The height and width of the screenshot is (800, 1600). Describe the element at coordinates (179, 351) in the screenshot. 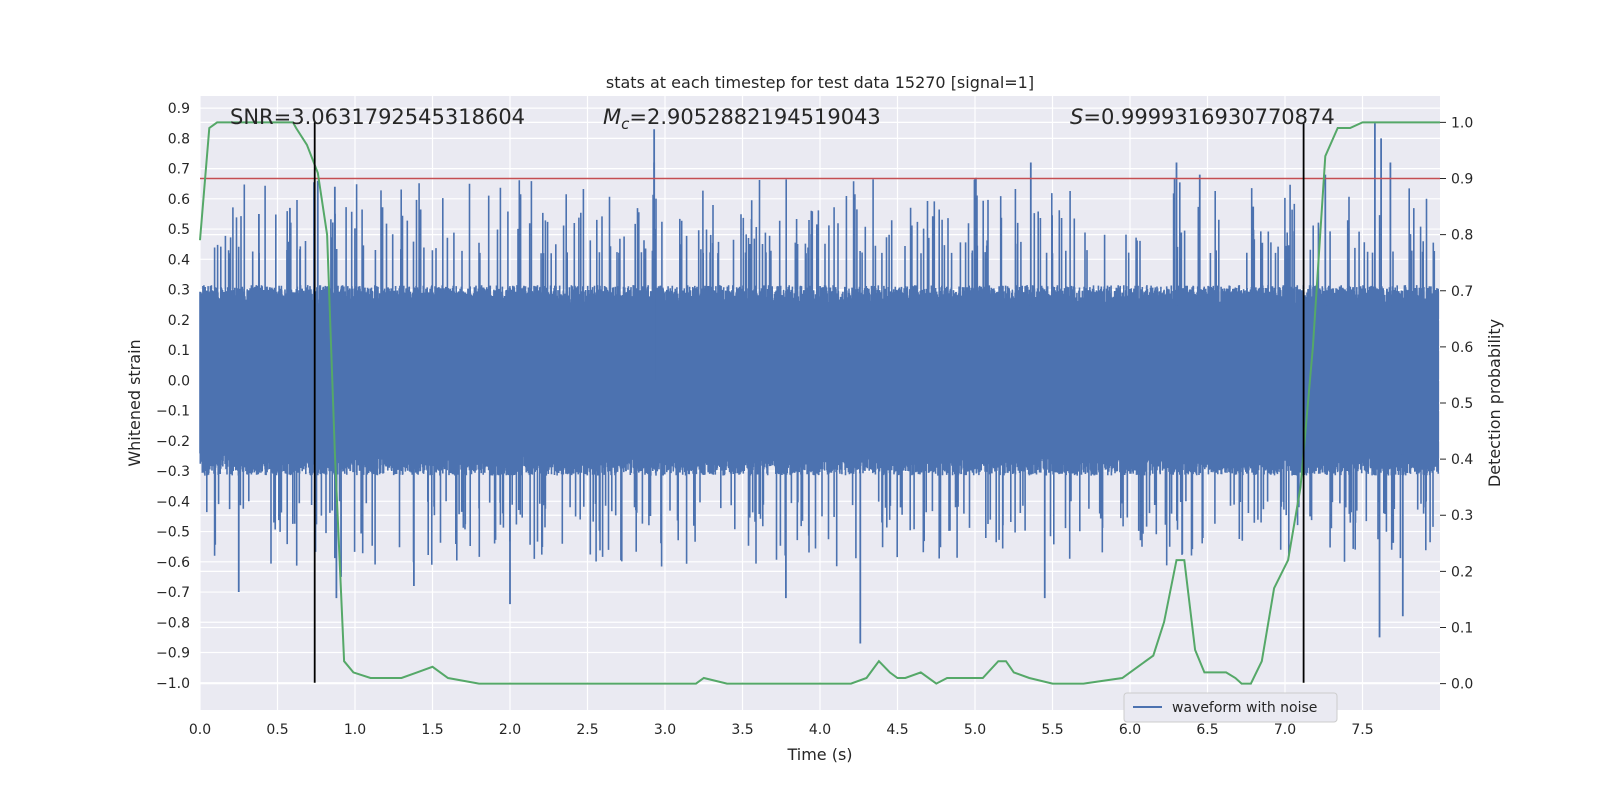

I see `y-tick-label: 0.1` at that location.